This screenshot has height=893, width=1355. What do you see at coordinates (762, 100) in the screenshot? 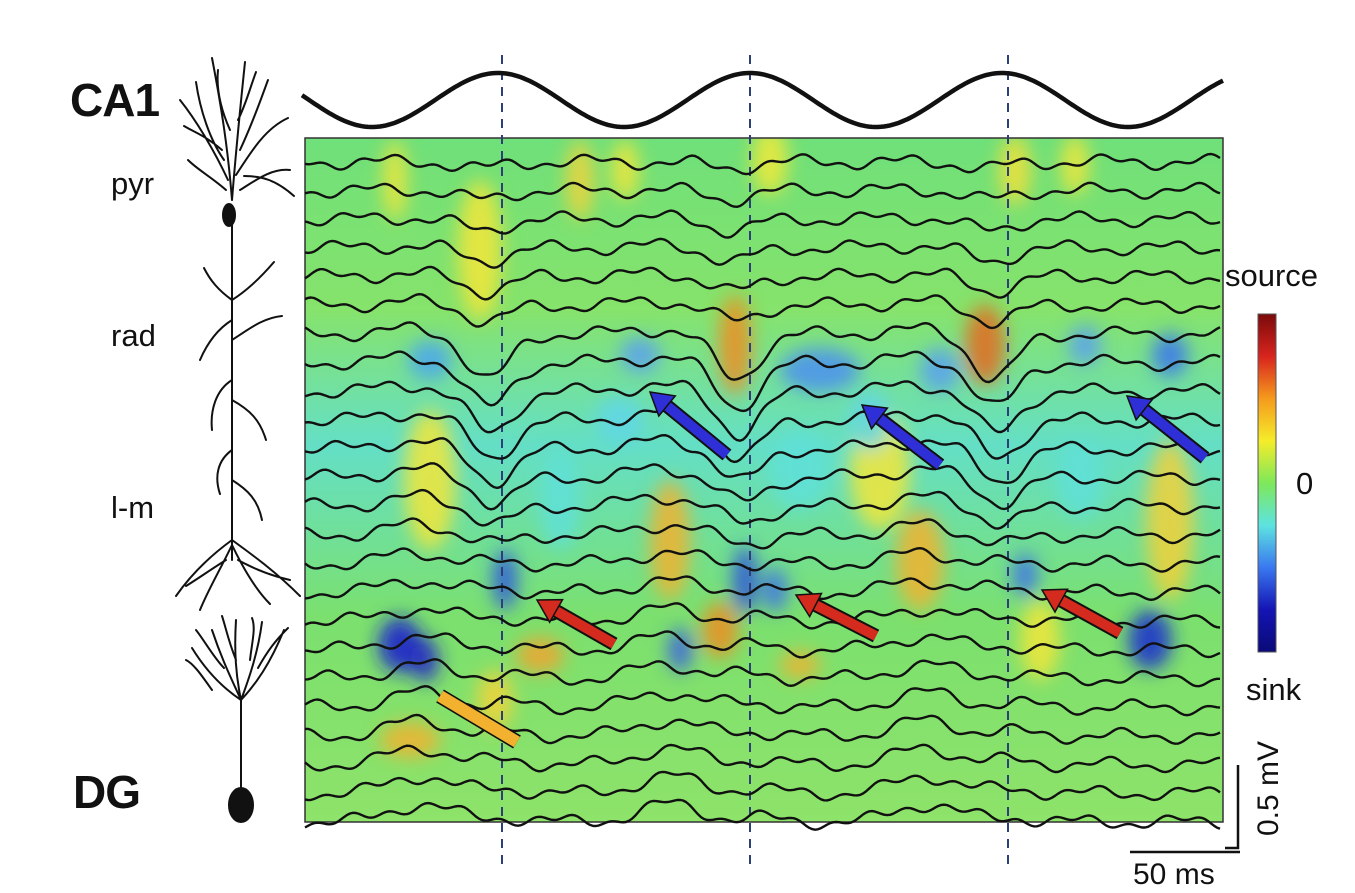
I see `theta-reference-trace` at bounding box center [762, 100].